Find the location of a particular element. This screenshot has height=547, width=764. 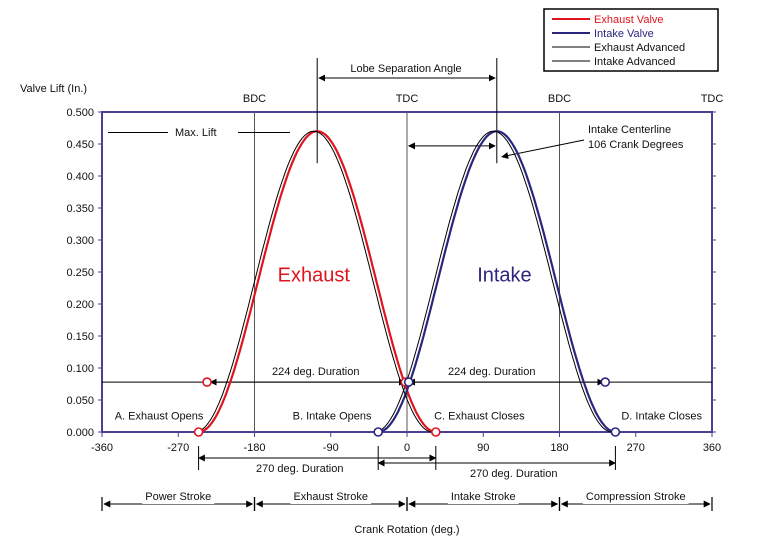

y-tick-label: 0.150 is located at coordinates (80, 337).